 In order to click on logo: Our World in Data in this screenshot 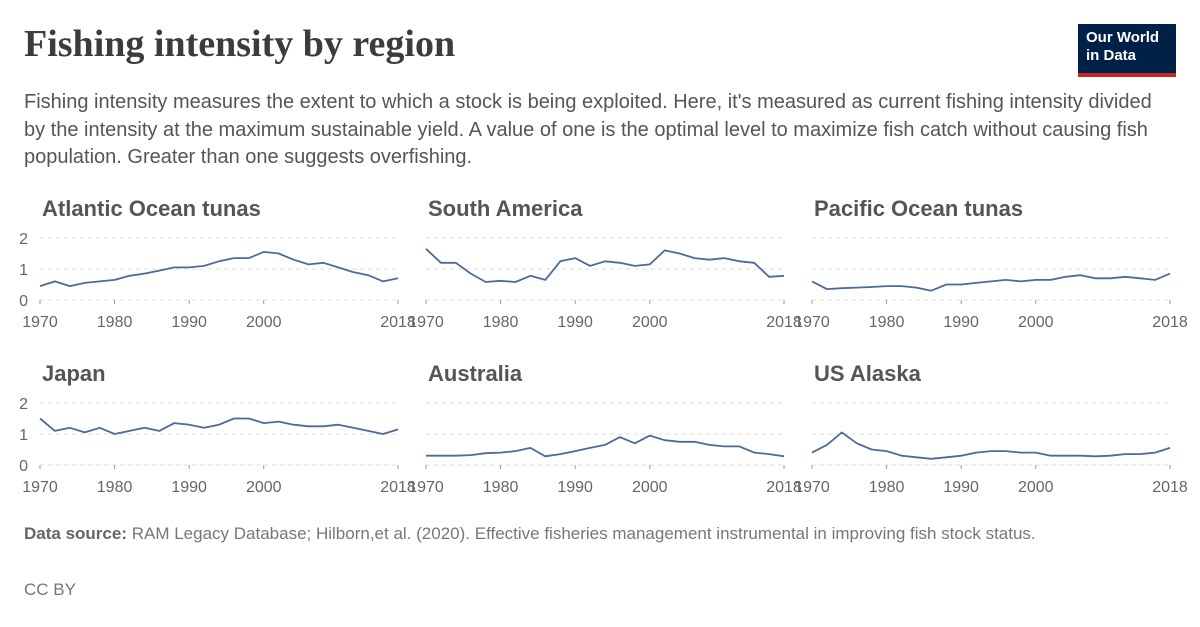, I will do `click(1127, 50)`.